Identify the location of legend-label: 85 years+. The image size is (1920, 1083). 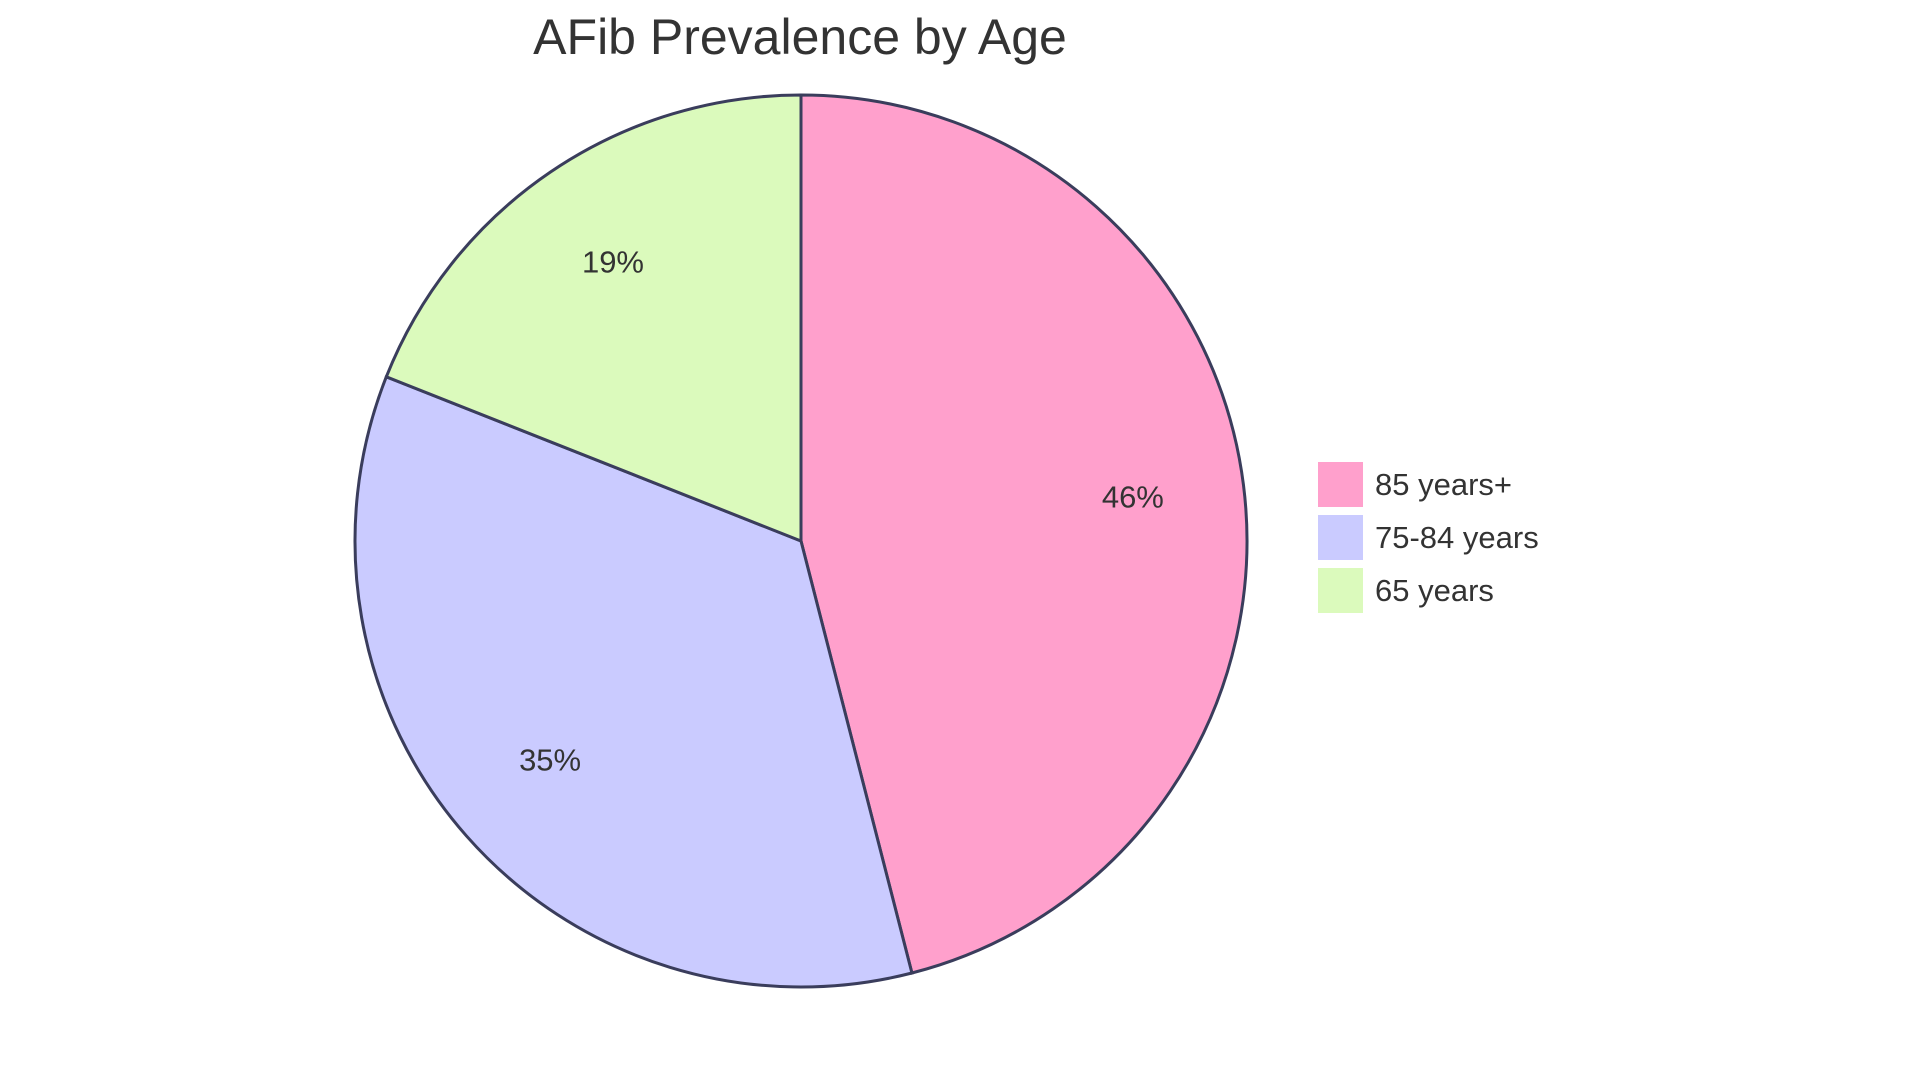
(1444, 484).